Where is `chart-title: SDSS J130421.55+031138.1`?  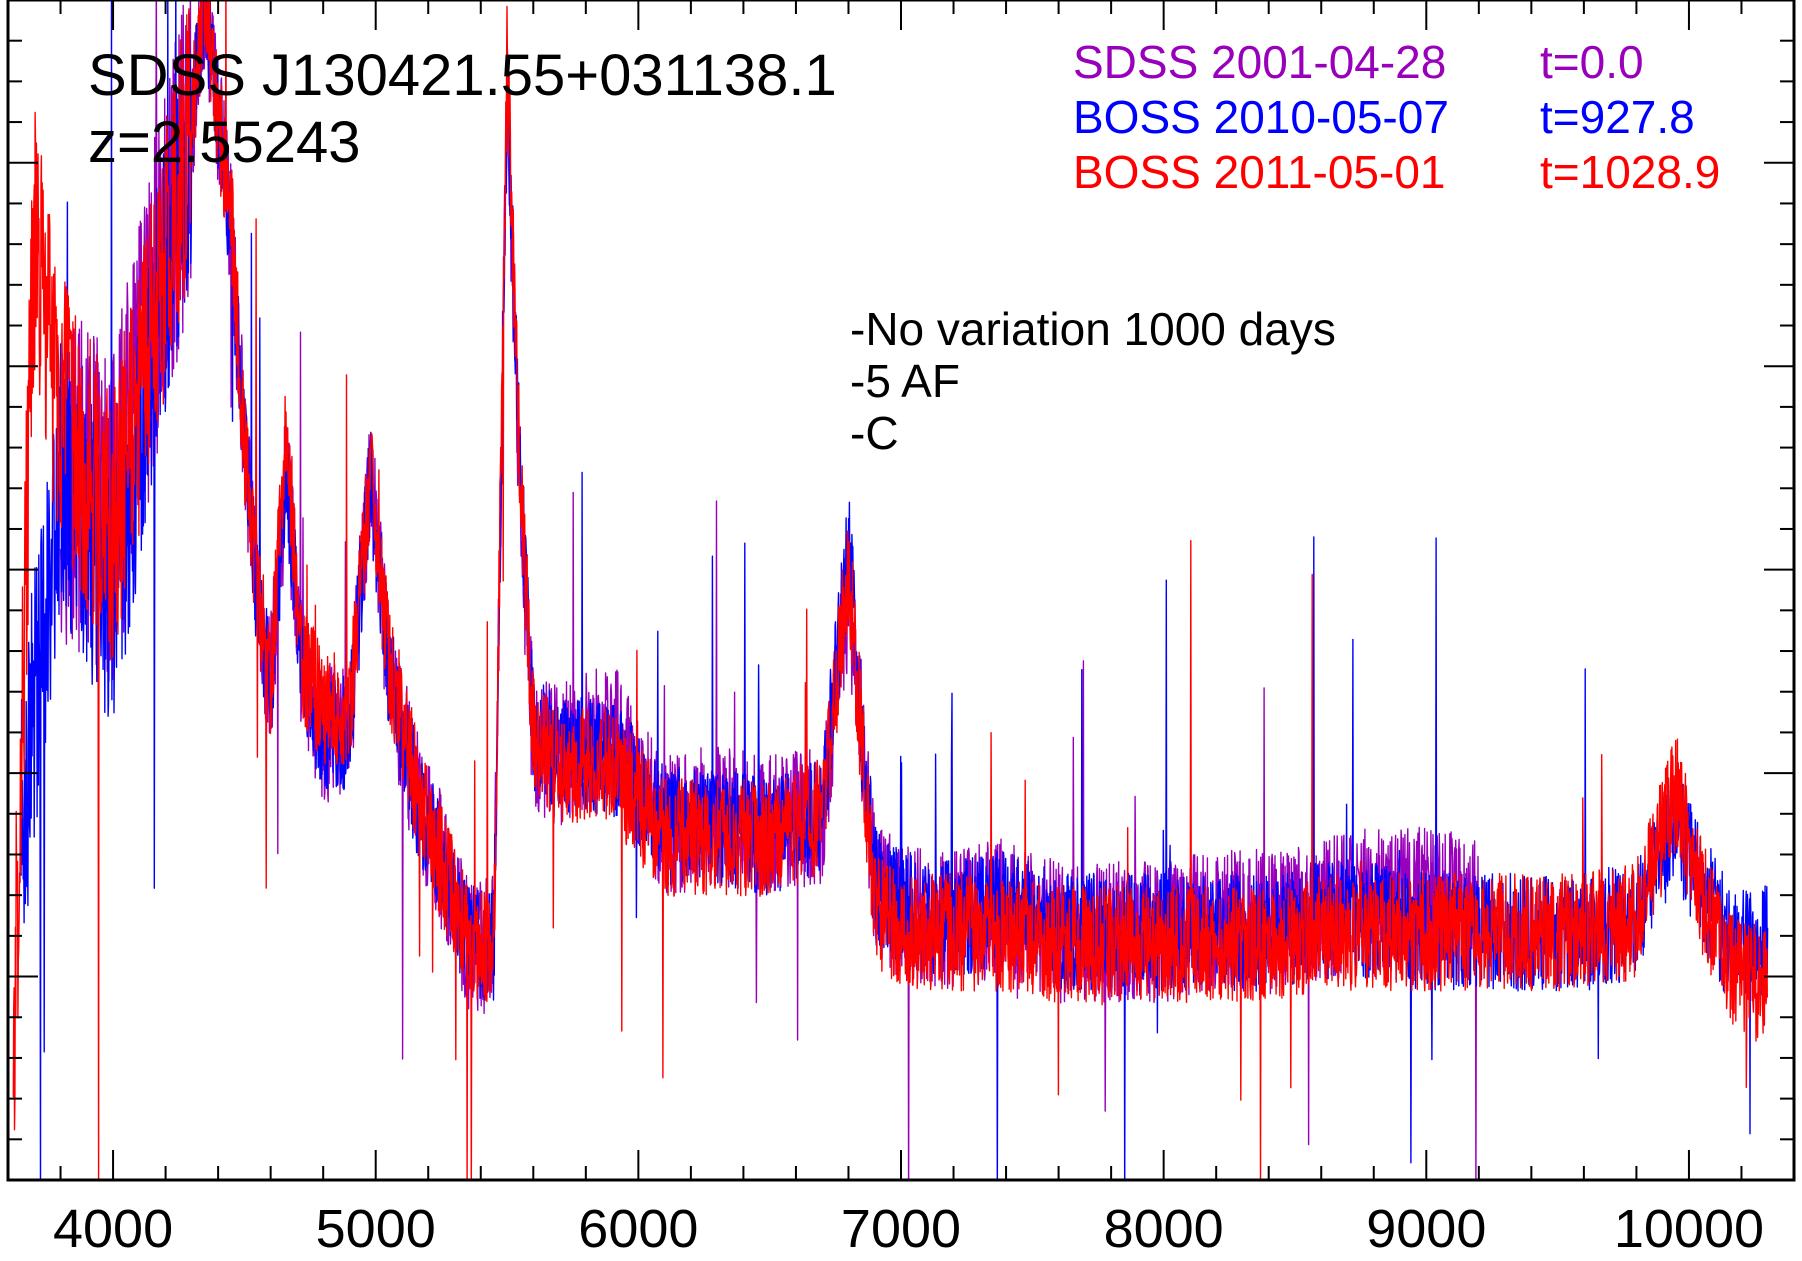 chart-title: SDSS J130421.55+031138.1 is located at coordinates (462, 75).